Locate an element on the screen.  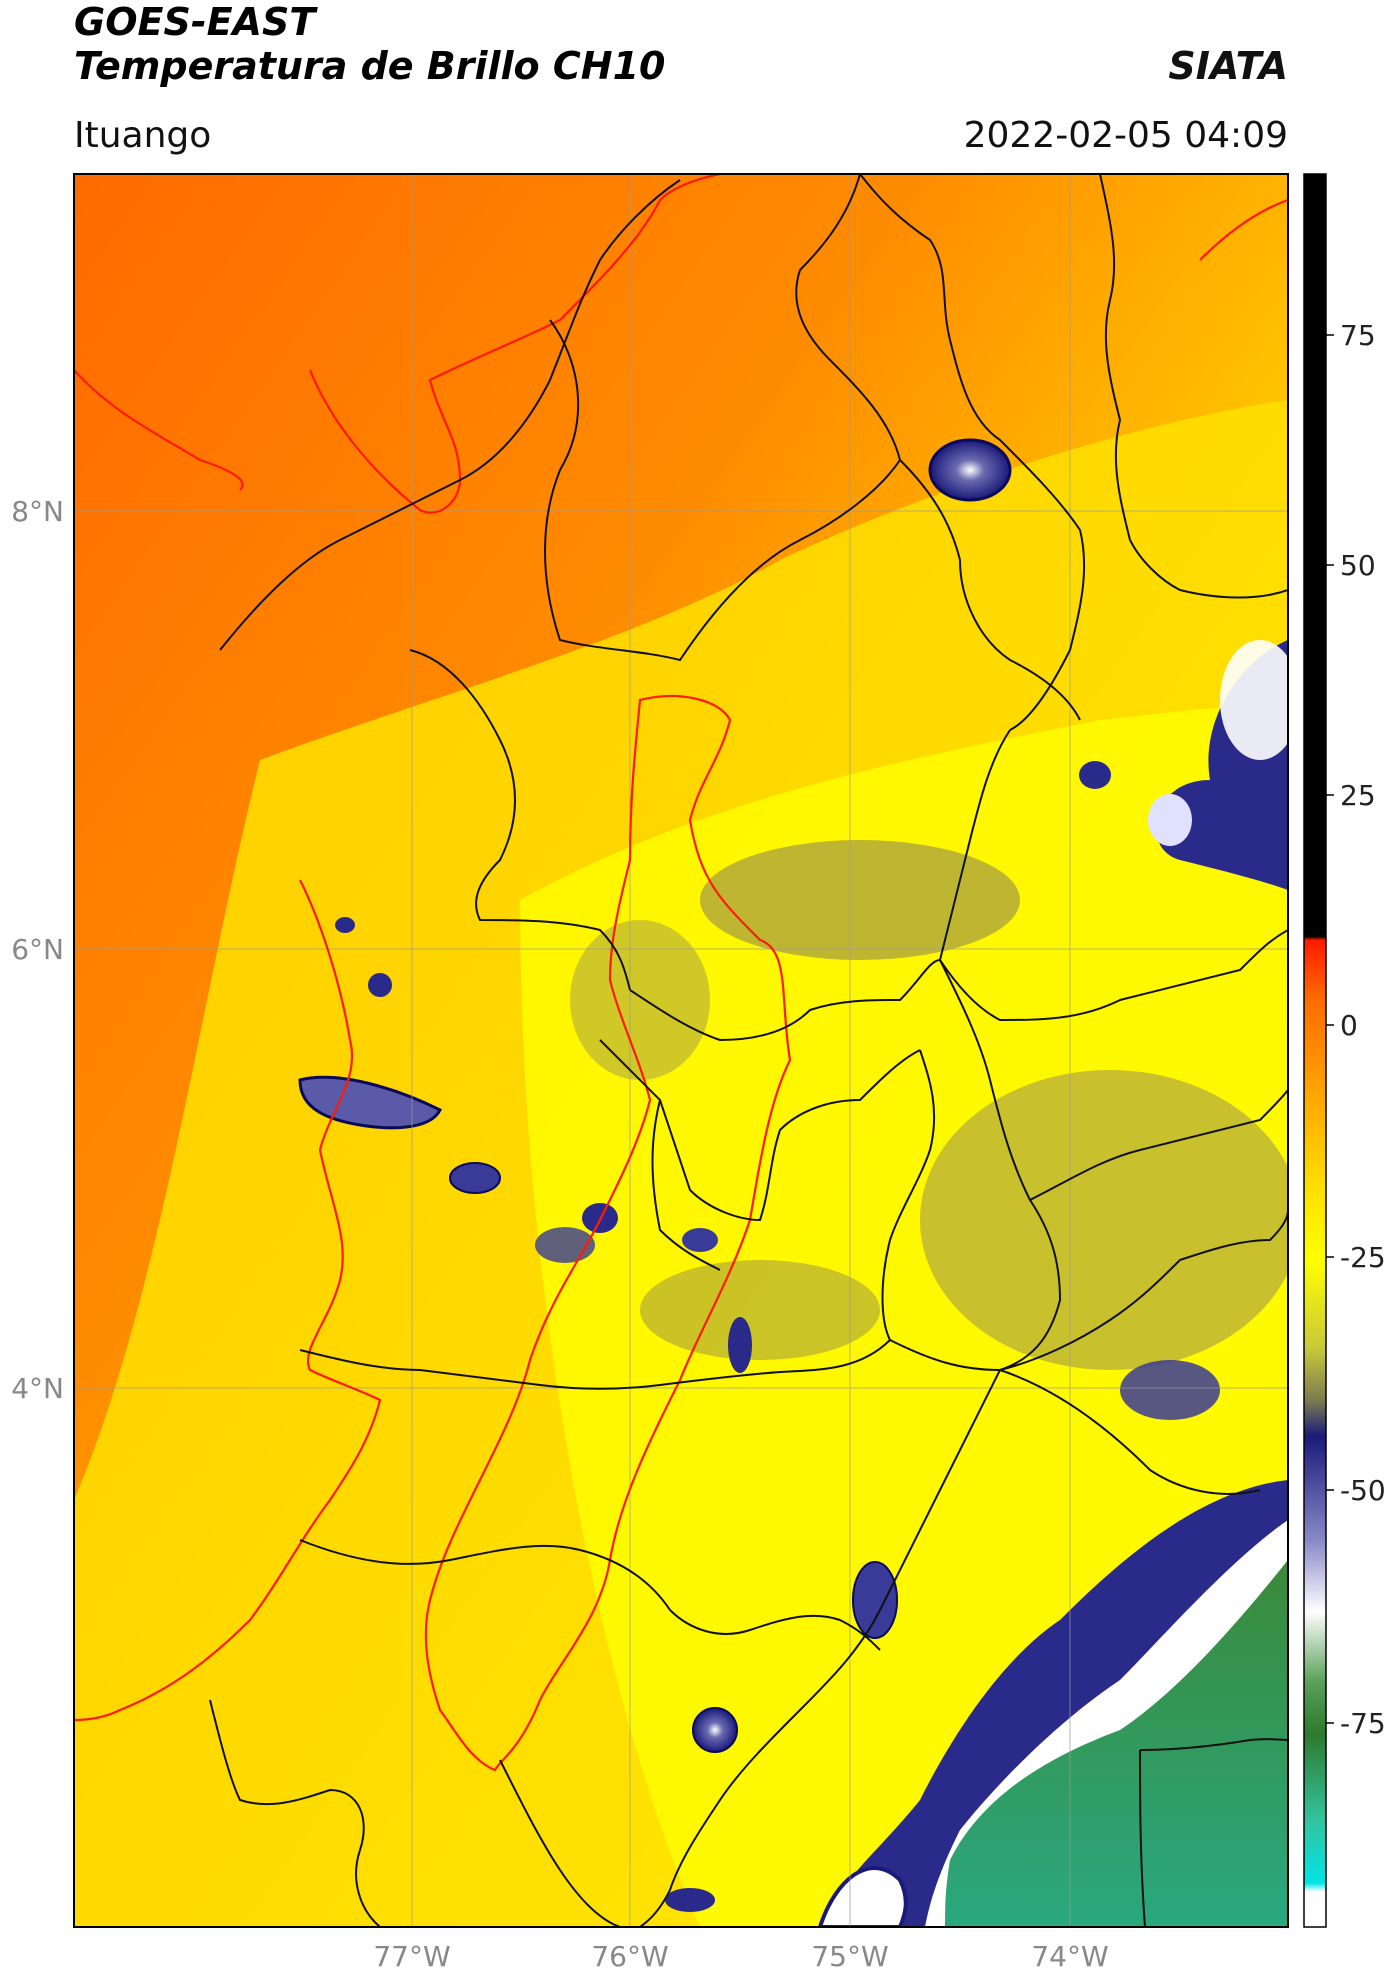
colorbar-tick-label: 25 is located at coordinates (1358, 795).